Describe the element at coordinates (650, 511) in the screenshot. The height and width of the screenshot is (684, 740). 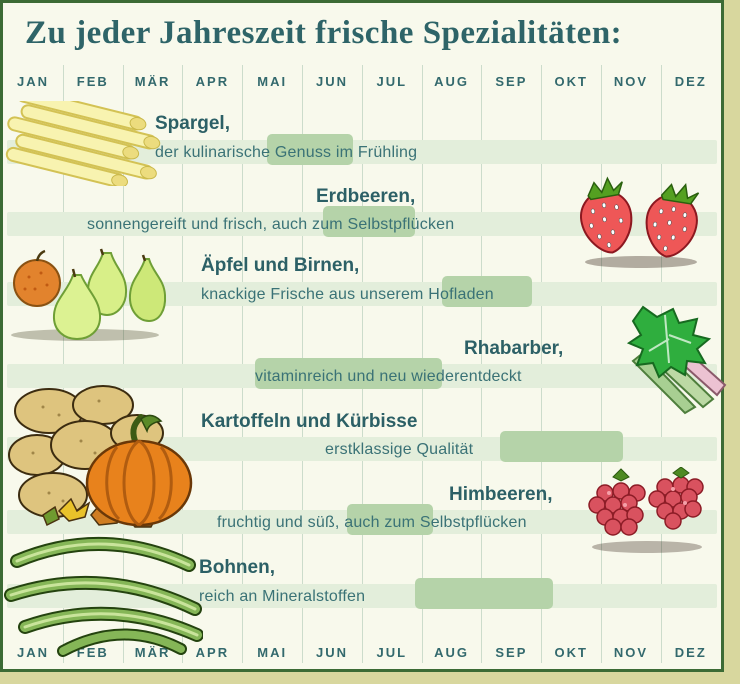
I see `raspberries-illustration` at that location.